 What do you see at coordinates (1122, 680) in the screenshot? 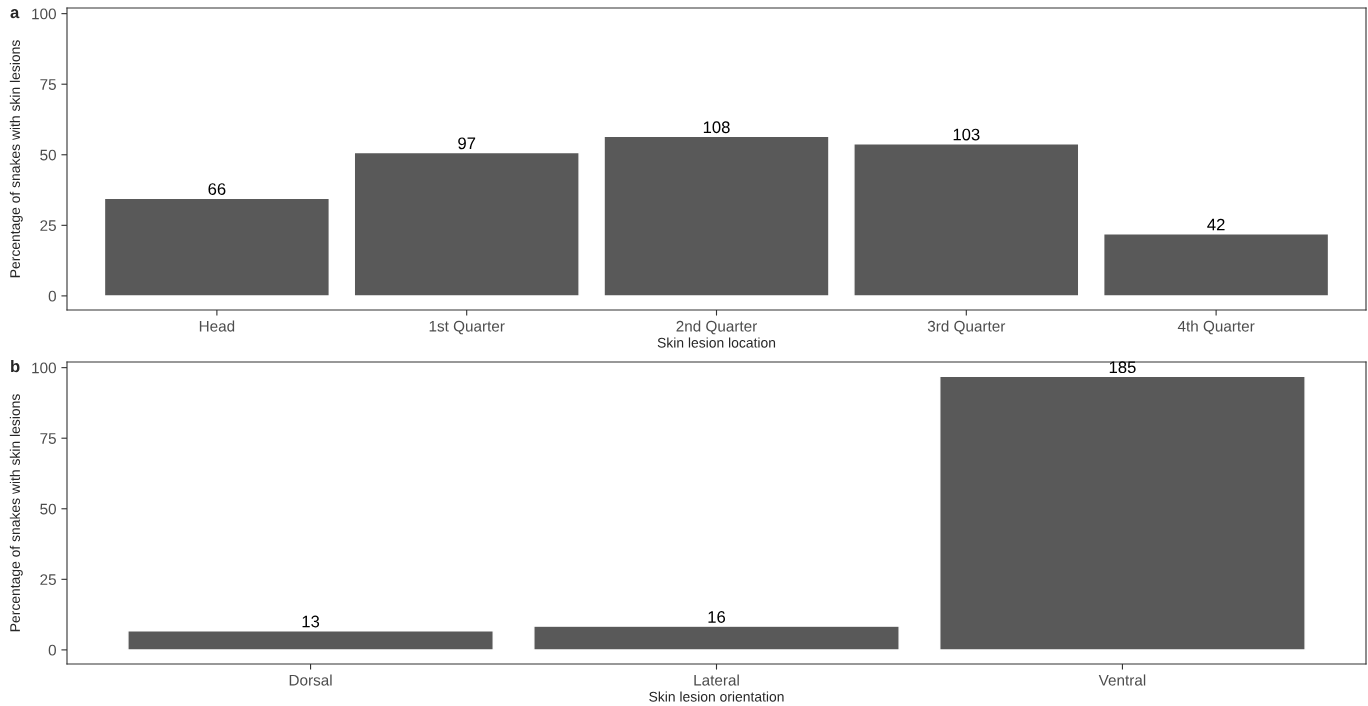
I see `x-tick-label: Ventral` at bounding box center [1122, 680].